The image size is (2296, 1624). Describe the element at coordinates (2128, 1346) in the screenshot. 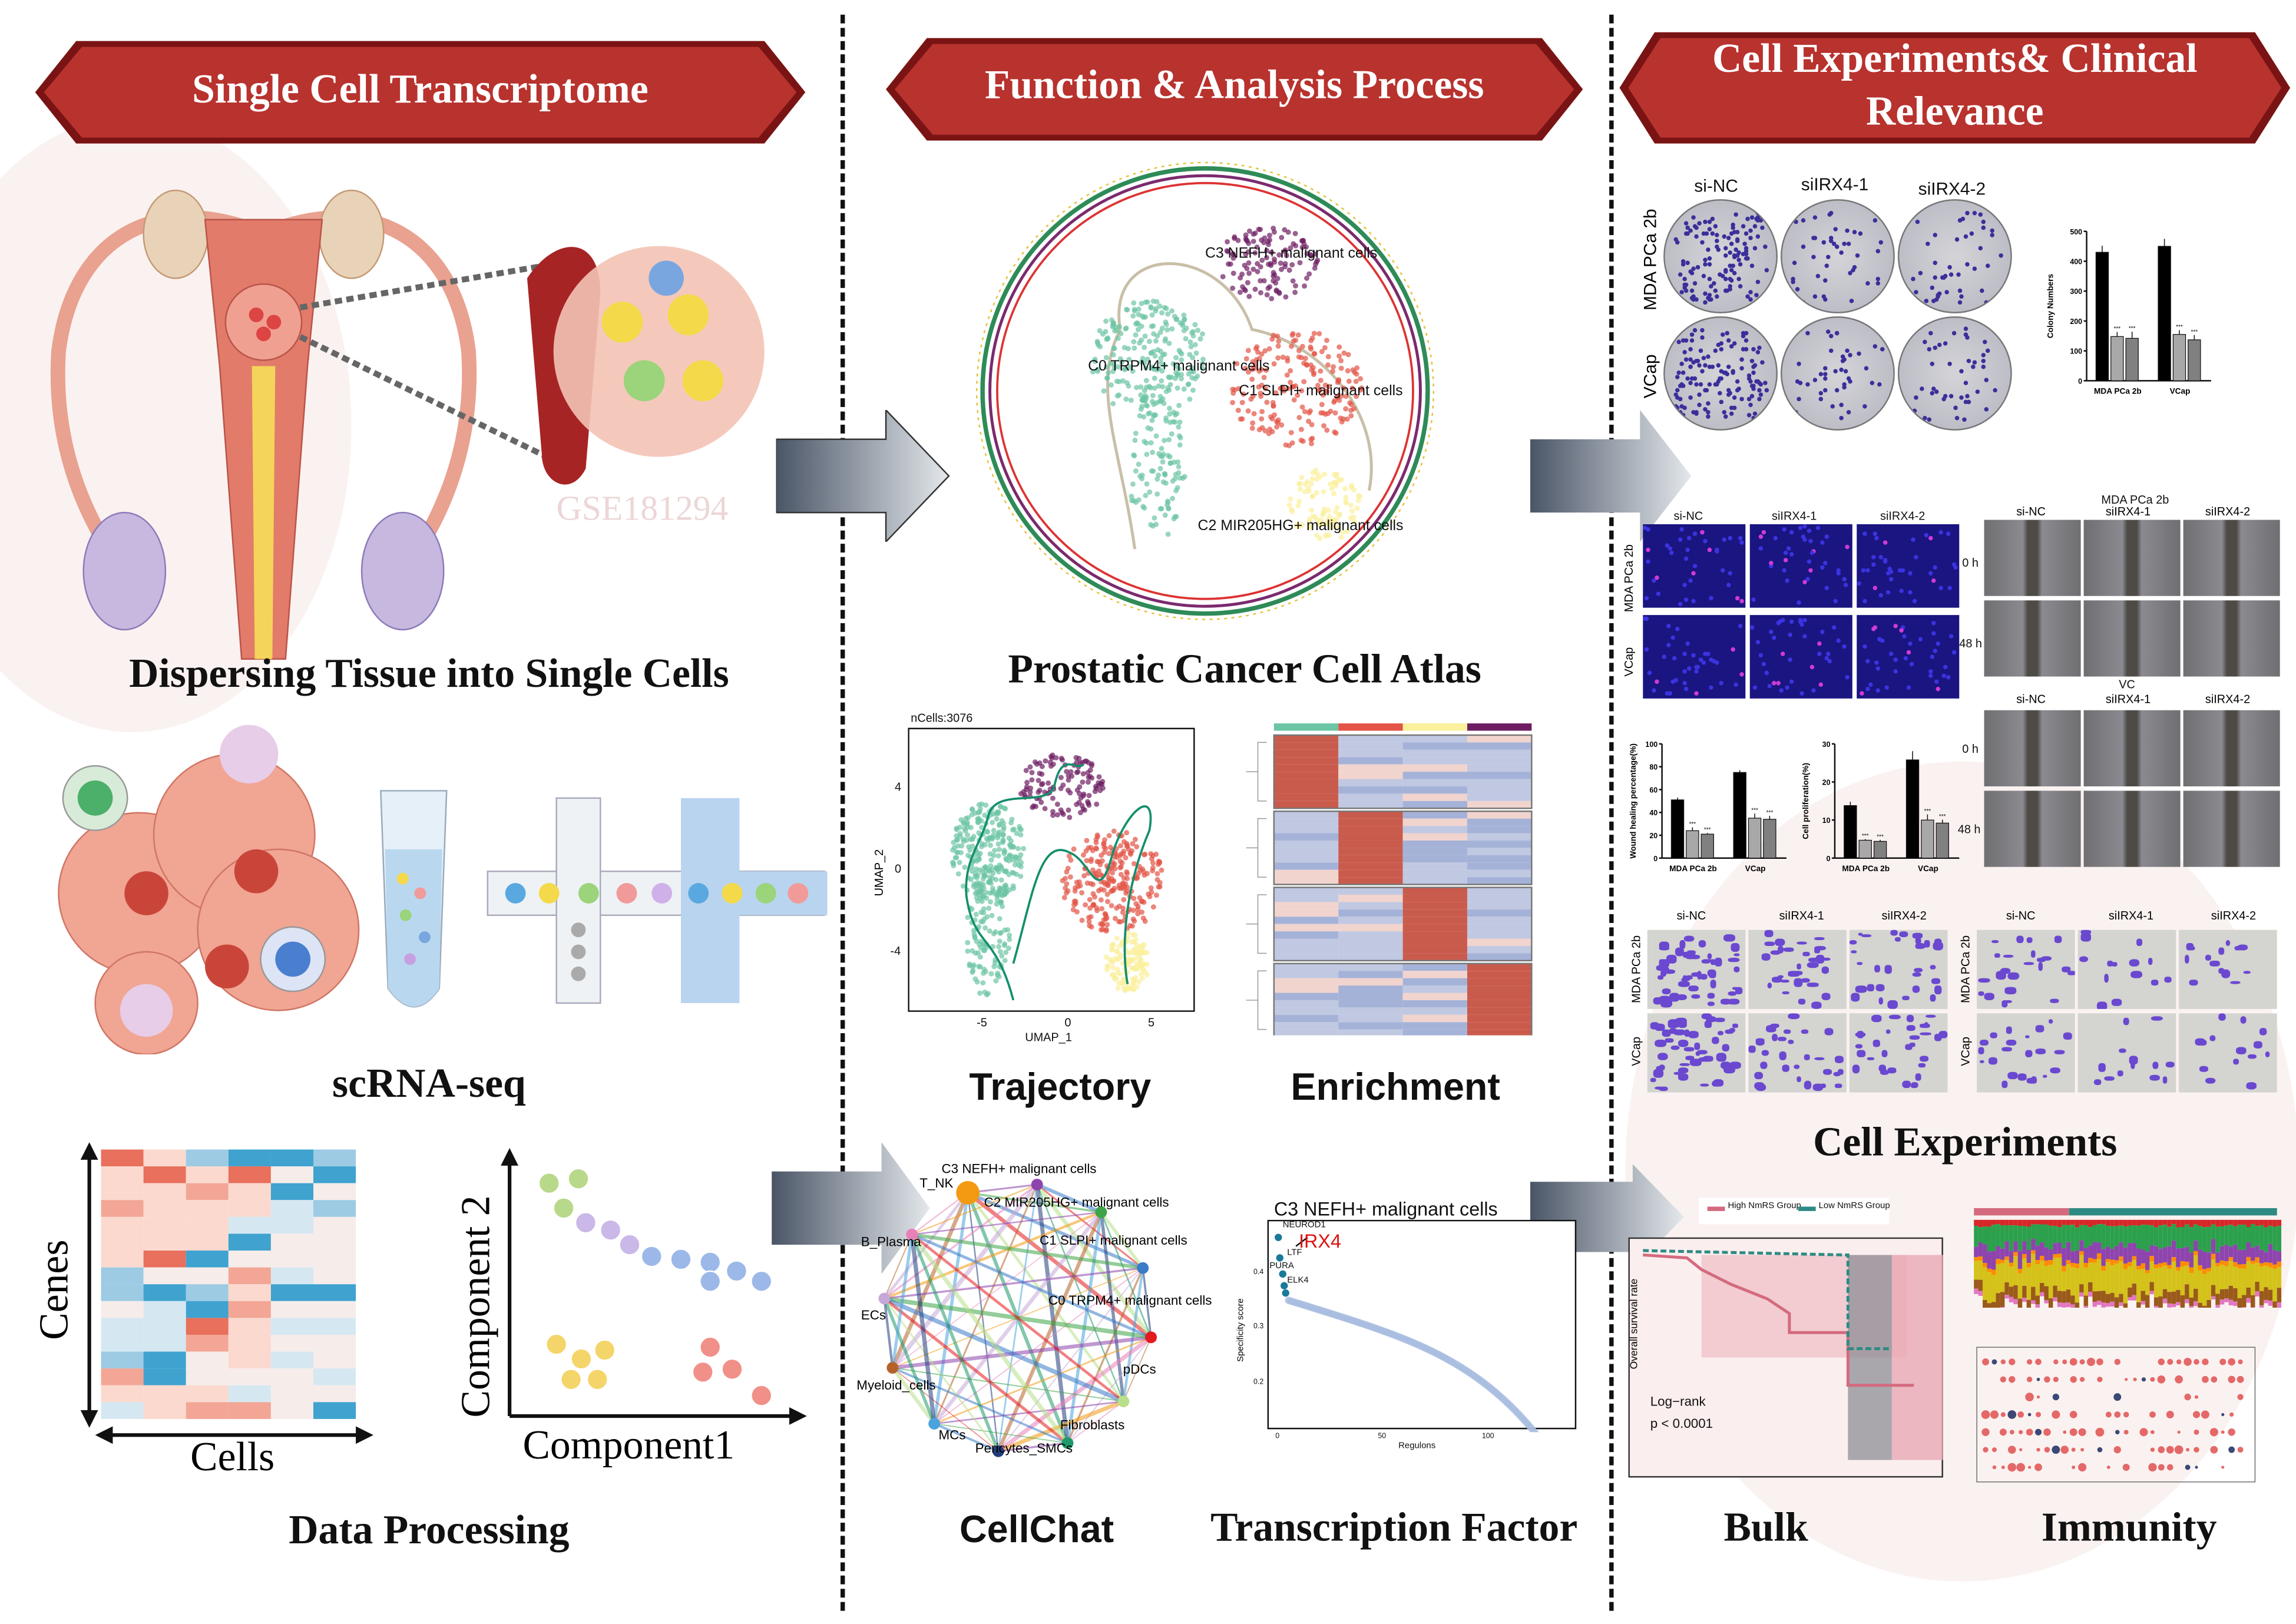

I see `immune-infiltration-plots` at that location.